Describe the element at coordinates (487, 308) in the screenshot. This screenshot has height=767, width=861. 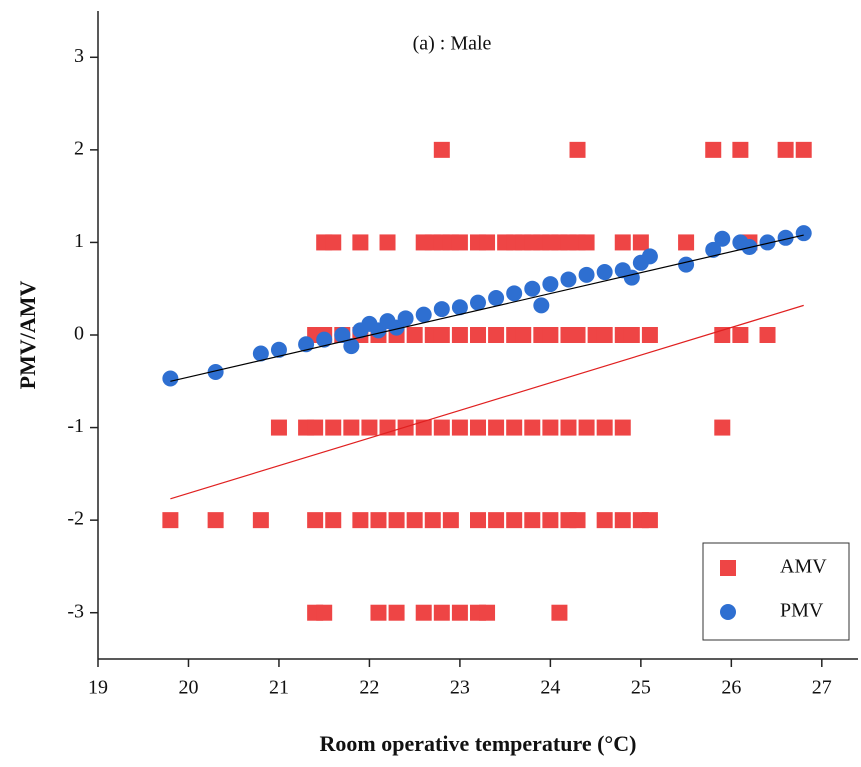
I see `trend-line` at that location.